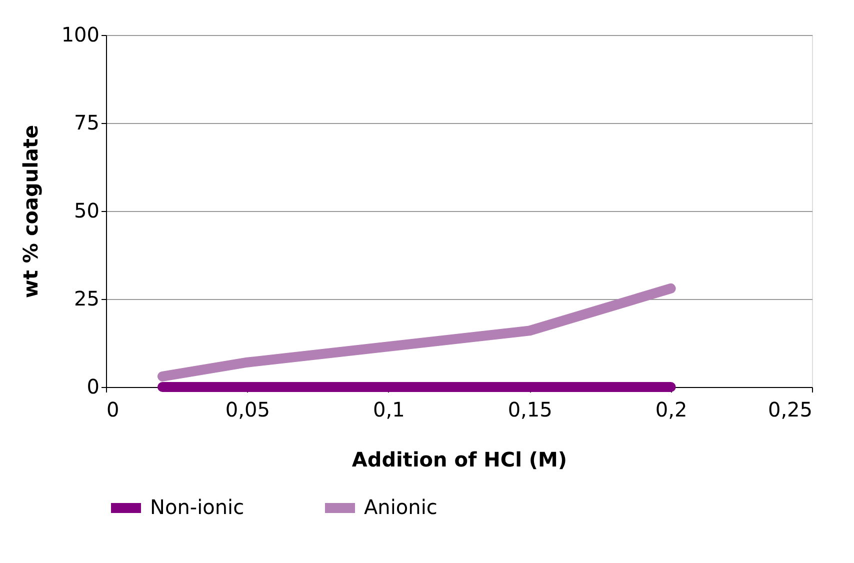 The image size is (854, 563). Describe the element at coordinates (197, 507) in the screenshot. I see `legend-label: Non-ionic` at that location.